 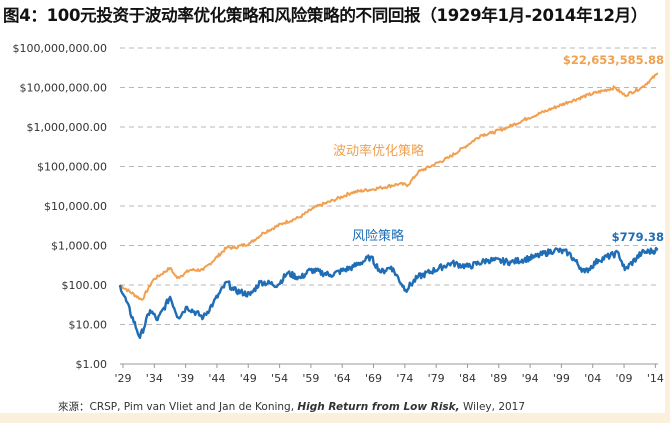 I want to click on x-tick-label: '14, so click(x=655, y=378).